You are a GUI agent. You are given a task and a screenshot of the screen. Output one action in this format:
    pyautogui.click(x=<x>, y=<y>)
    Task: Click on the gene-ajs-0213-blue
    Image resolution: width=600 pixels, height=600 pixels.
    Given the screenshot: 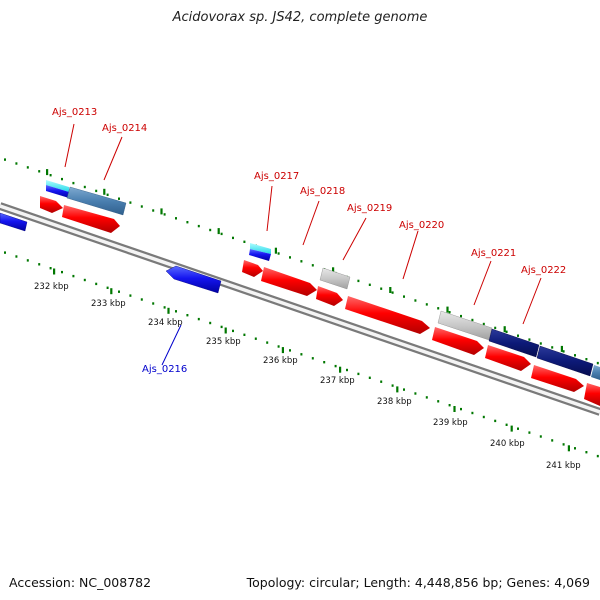 What is the action you would take?
    pyautogui.click(x=57, y=191)
    